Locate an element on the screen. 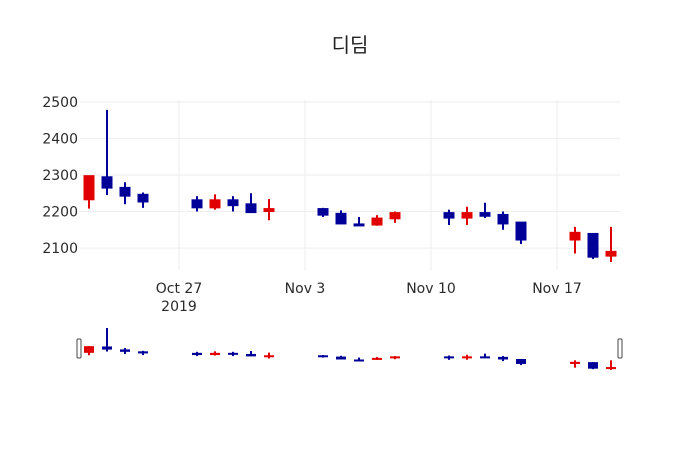 The height and width of the screenshot is (450, 700). x-tick-label: Nov 3 is located at coordinates (305, 289).